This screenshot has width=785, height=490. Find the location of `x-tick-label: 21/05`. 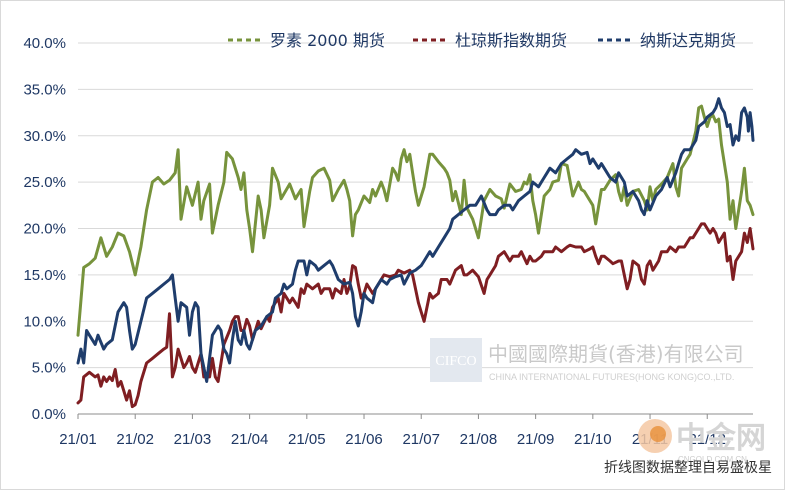

x-tick-label: 21/05 is located at coordinates (307, 439).